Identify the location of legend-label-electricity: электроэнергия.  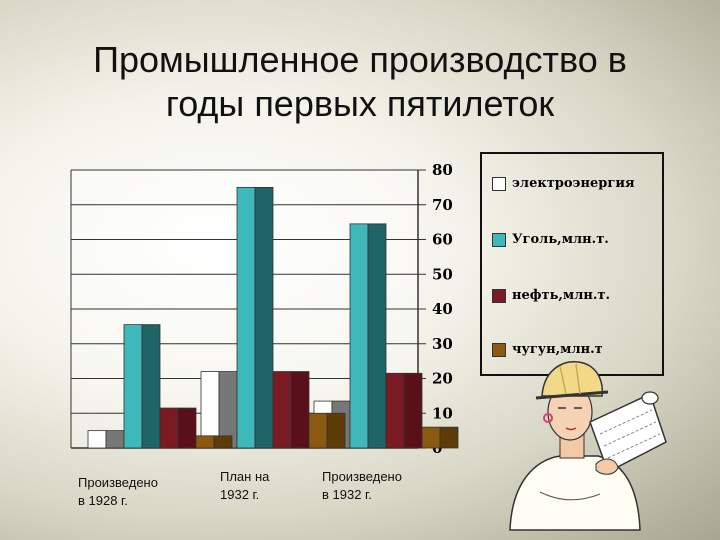
(573, 183).